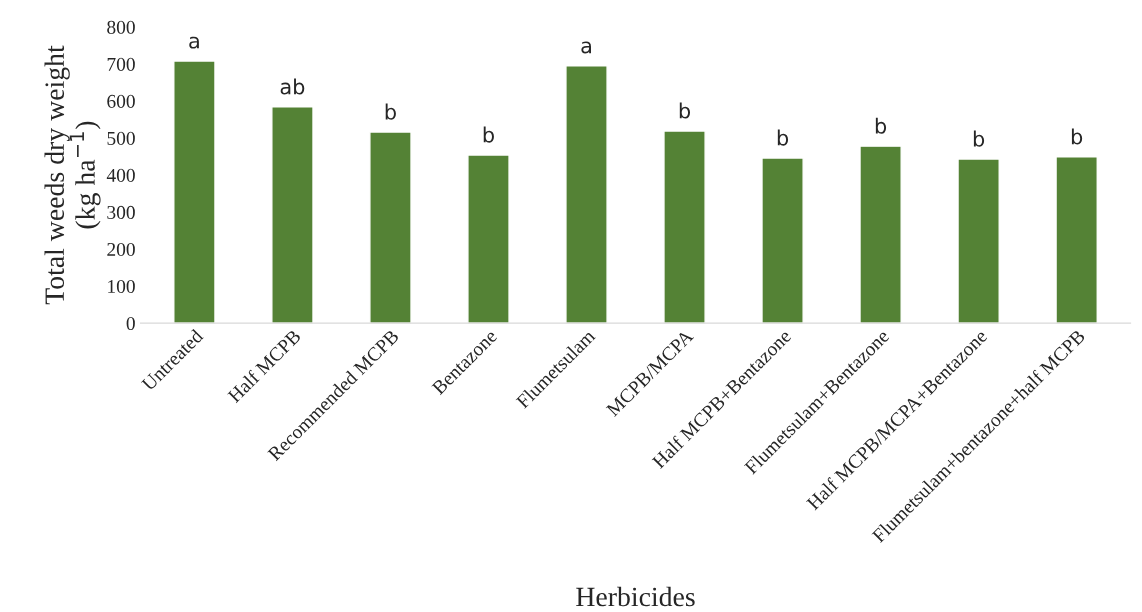 The image size is (1142, 612). What do you see at coordinates (121, 249) in the screenshot?
I see `y-tick-label: 200` at bounding box center [121, 249].